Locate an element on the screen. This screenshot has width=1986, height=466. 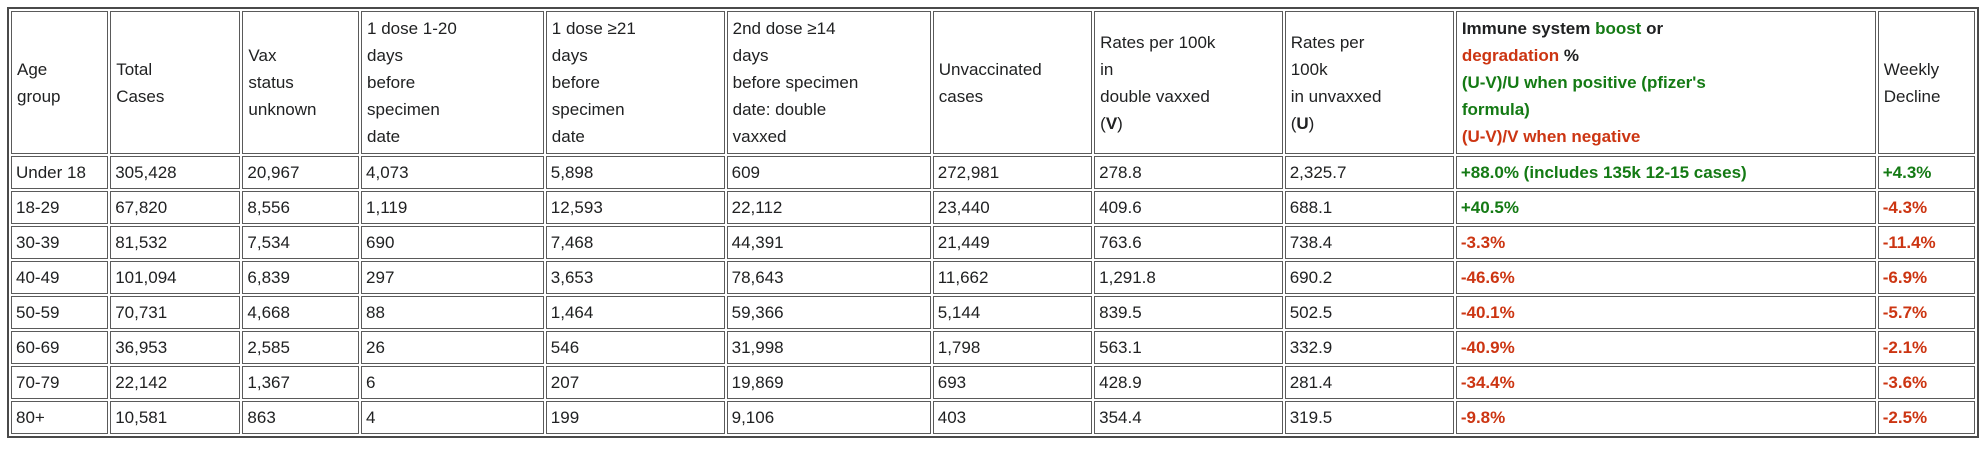
cell-age-group: 30-39 is located at coordinates (60, 242).